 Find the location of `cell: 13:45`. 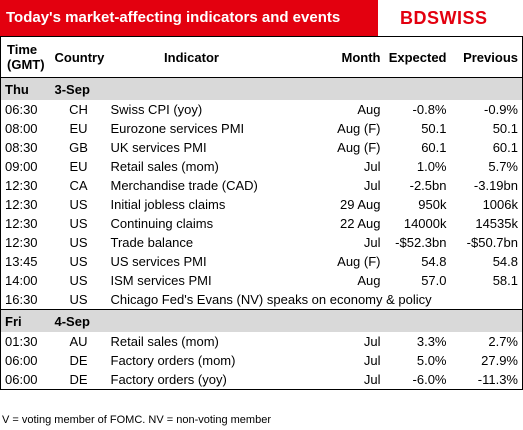

cell: 13:45 is located at coordinates (21, 261).